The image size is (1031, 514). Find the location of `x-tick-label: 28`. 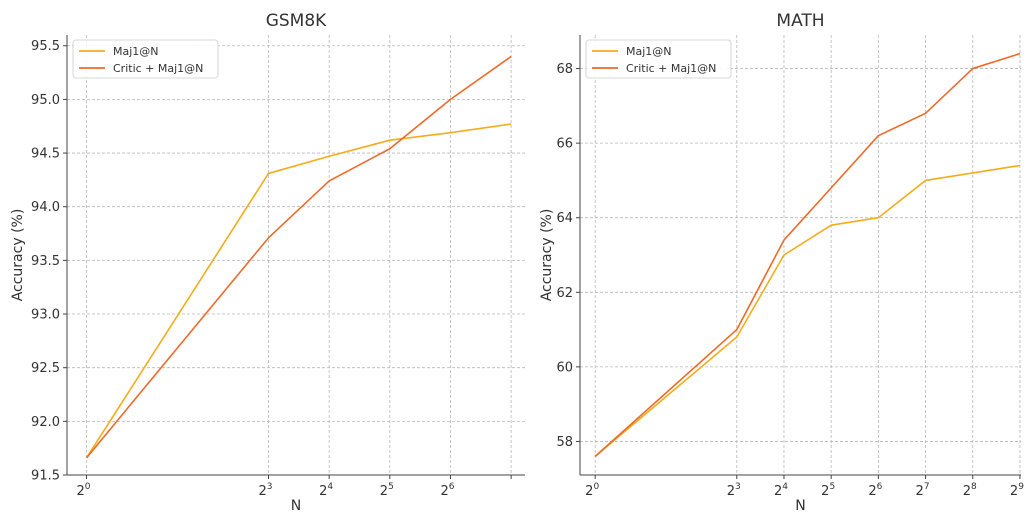

x-tick-label: 28 is located at coordinates (970, 490).